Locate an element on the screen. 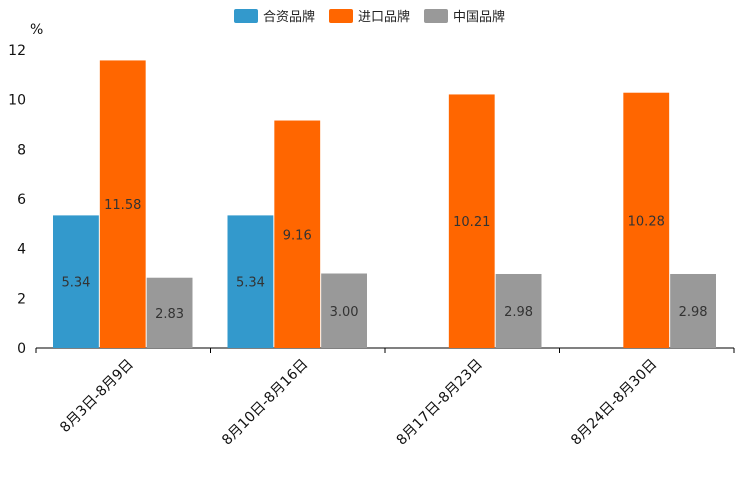 Image resolution: width=744 pixels, height=500 pixels. y-tick-label: 8 is located at coordinates (21, 150).